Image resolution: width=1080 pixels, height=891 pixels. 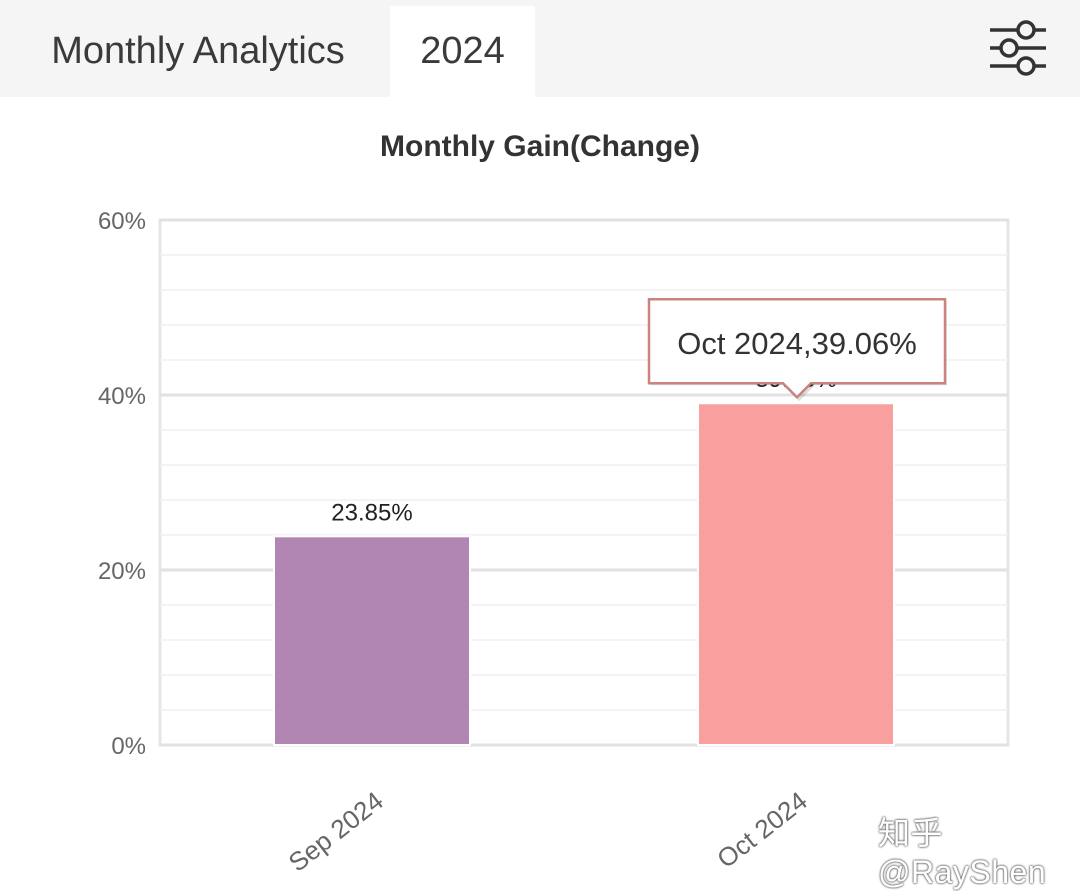 I want to click on y-tick-label: 40%, so click(x=122, y=396).